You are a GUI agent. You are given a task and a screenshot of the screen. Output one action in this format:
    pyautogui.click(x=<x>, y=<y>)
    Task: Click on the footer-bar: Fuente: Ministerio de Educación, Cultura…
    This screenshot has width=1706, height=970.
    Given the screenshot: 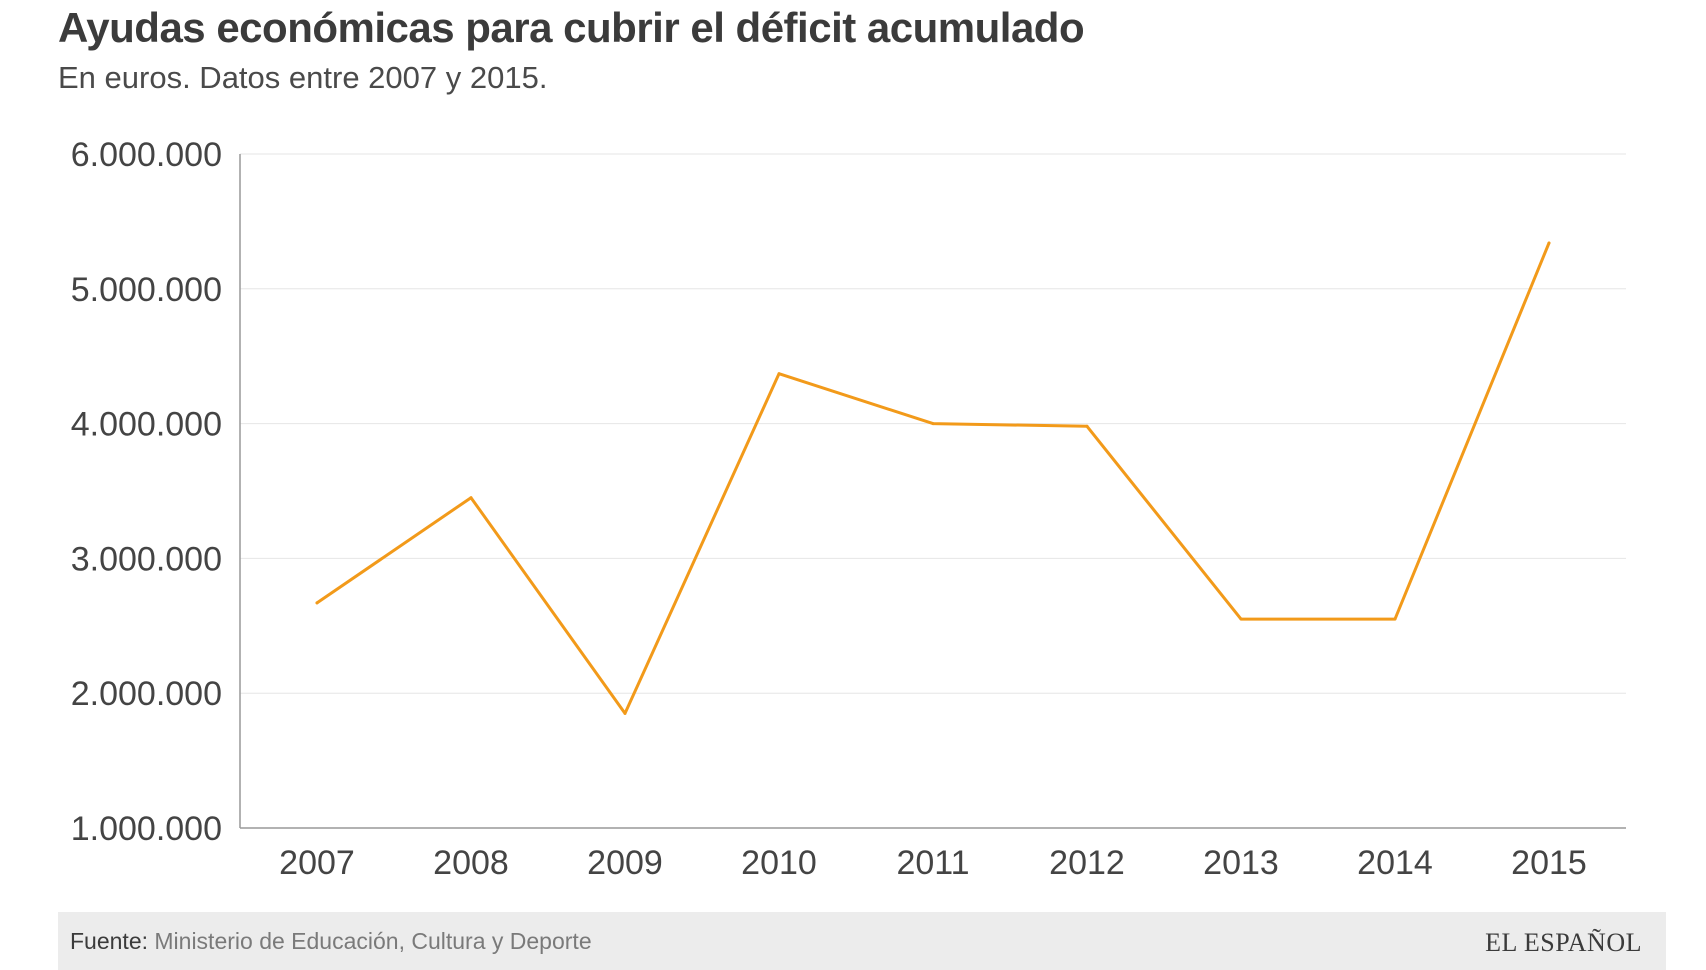 What is the action you would take?
    pyautogui.click(x=862, y=941)
    